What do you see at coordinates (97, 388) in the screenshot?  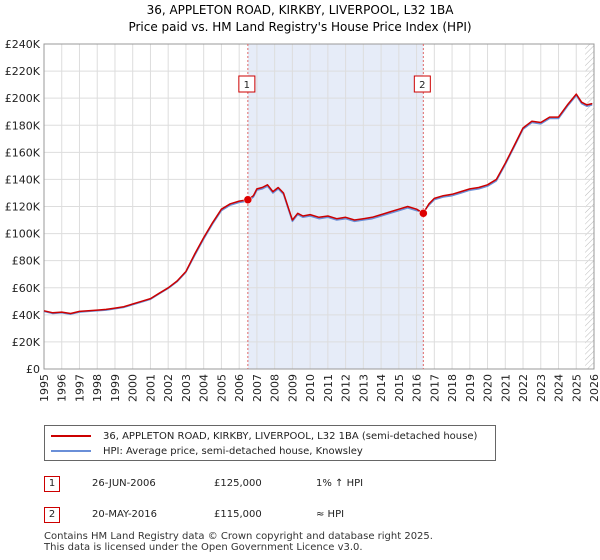 I see `x-tick-label: 1998` at bounding box center [97, 388].